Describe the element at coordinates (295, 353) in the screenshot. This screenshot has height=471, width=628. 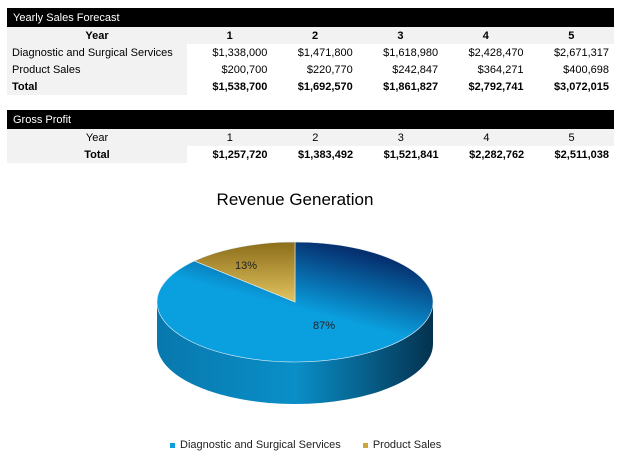
I see `pie-side` at that location.